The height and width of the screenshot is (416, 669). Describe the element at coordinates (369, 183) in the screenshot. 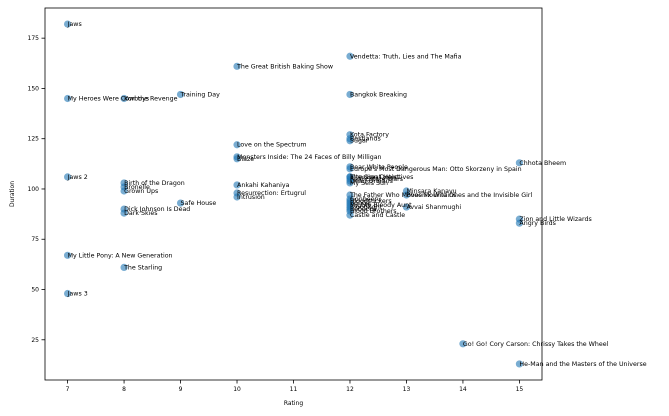

I see `point-label: My Seis Sun` at that location.